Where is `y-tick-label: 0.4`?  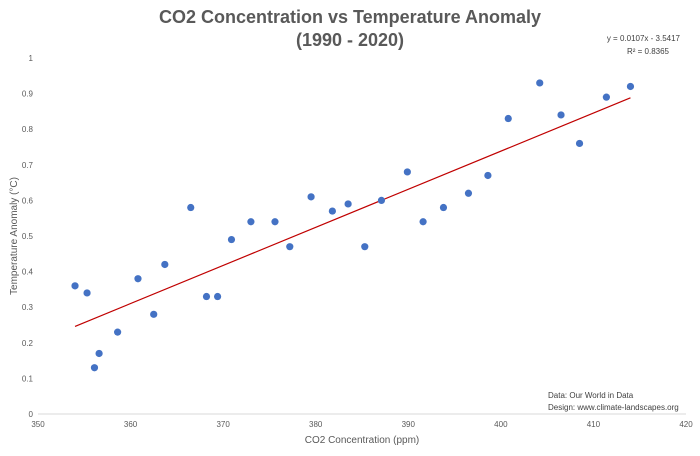
y-tick-label: 0.4 is located at coordinates (28, 272).